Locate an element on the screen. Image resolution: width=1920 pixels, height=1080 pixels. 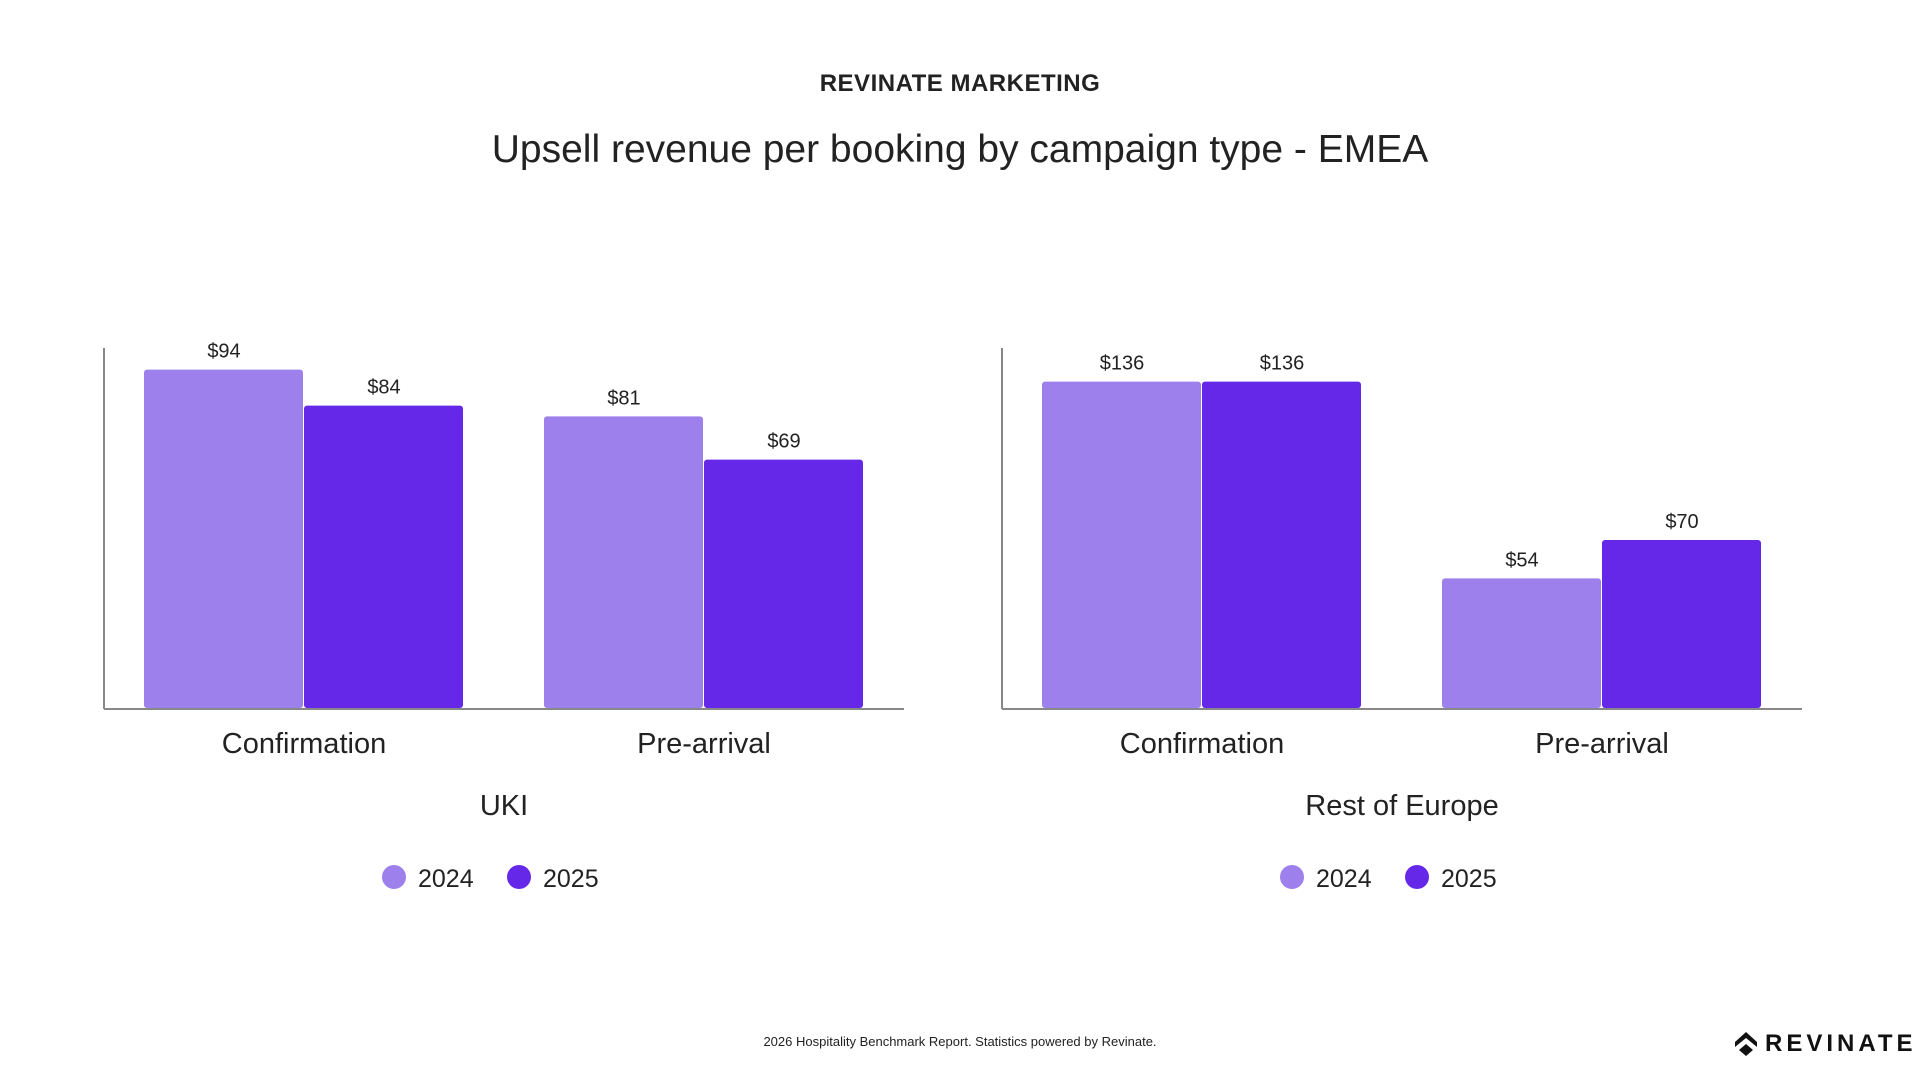
data-label: $84 is located at coordinates (383, 388).